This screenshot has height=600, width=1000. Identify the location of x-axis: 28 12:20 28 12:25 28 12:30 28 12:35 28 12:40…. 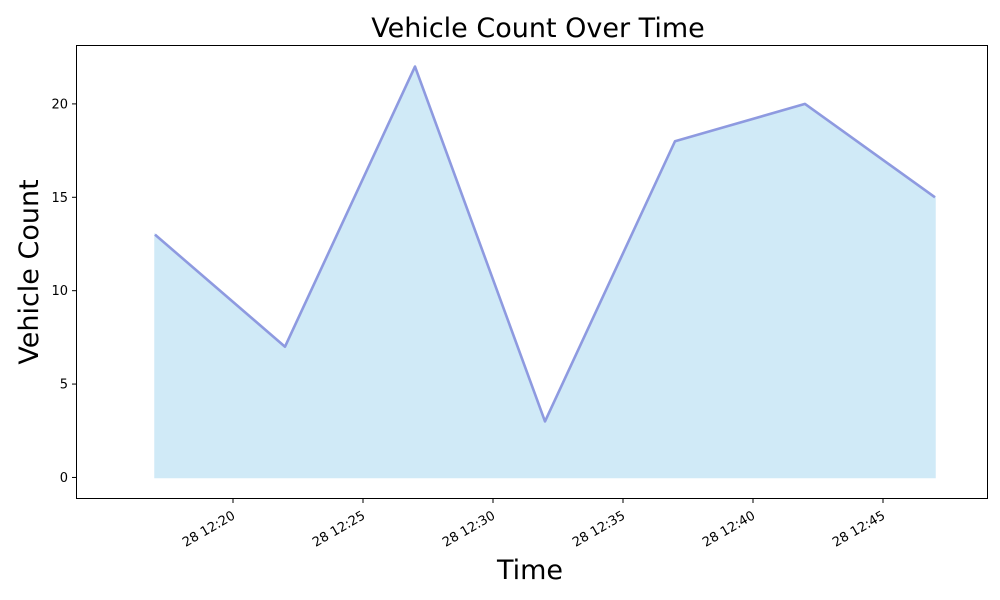
(534, 524).